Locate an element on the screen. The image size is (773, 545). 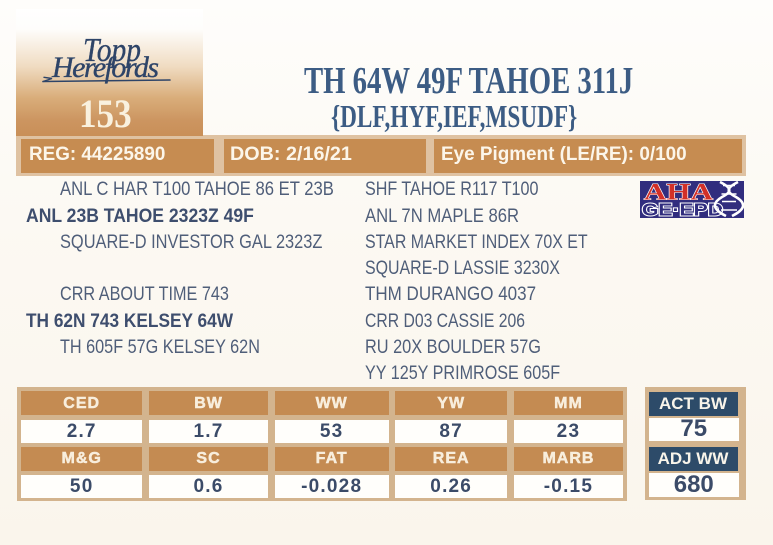
svg-text: Herefords is located at coordinates (105, 67).